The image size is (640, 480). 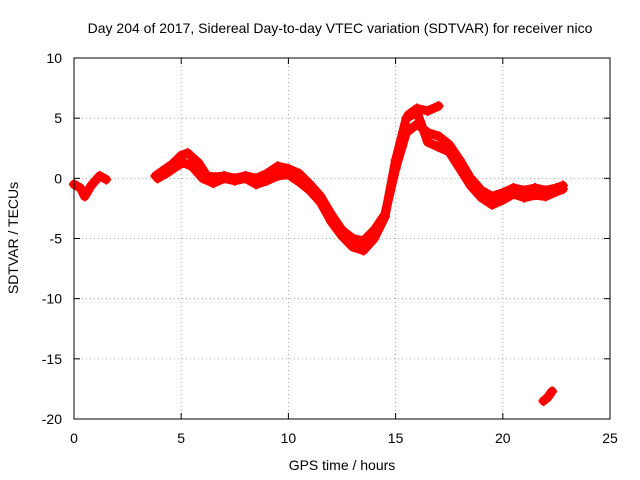 What do you see at coordinates (289, 438) in the screenshot?
I see `x-tick-label: 10` at bounding box center [289, 438].